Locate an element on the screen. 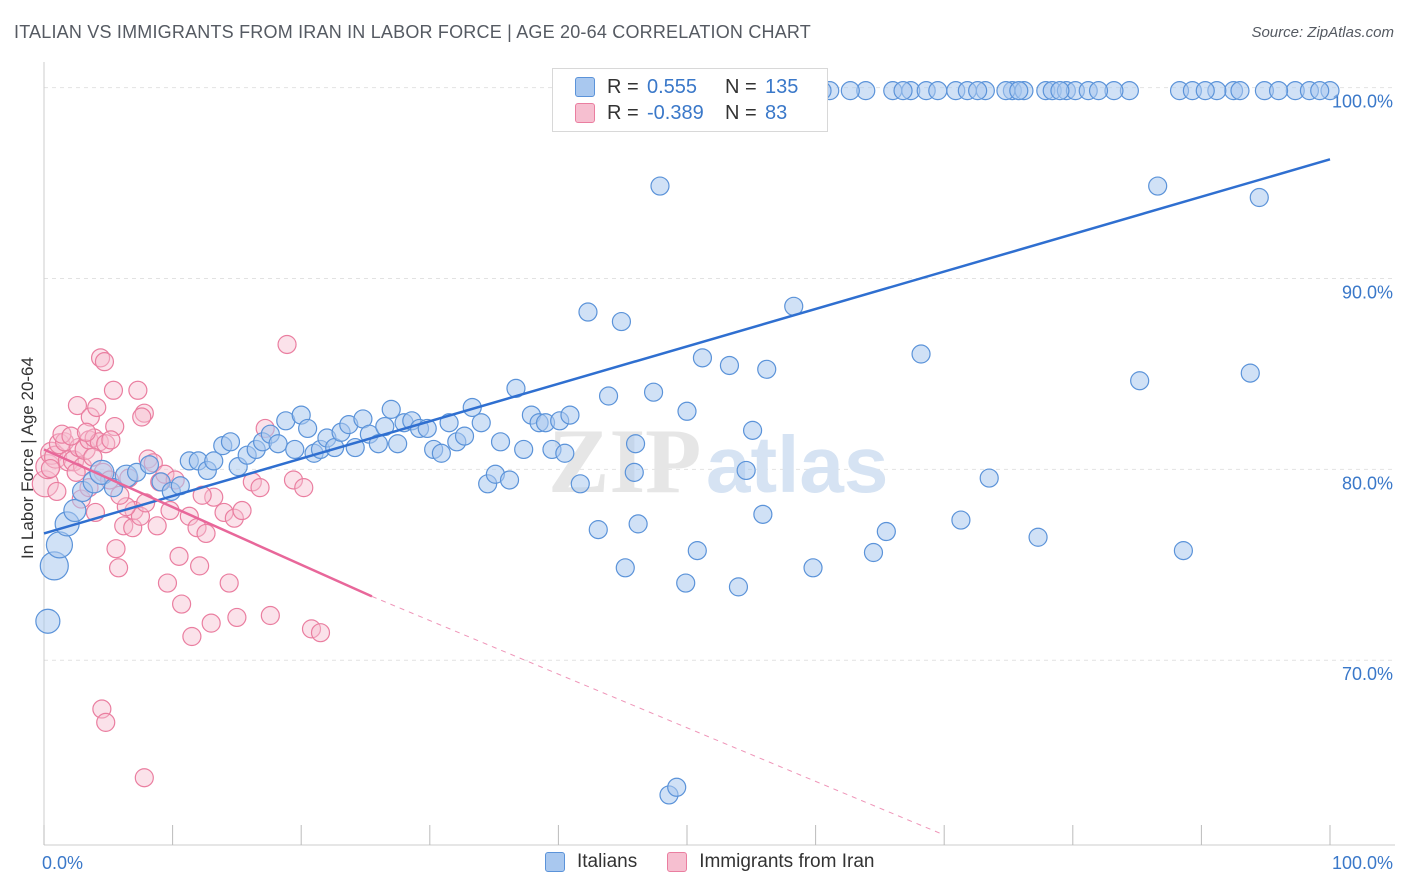 The image size is (1406, 892). legend-n-label: N = is located at coordinates (741, 86).